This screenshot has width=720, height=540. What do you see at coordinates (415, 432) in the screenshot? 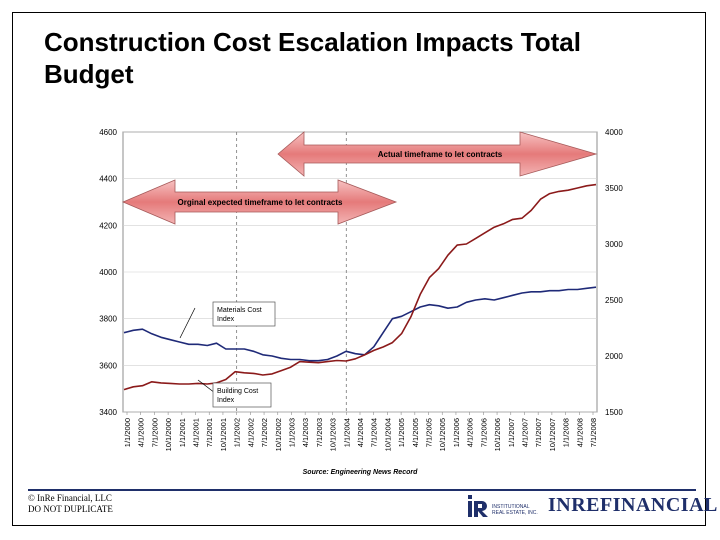
I see `x-axis-tick-label: 4/1/2005` at bounding box center [415, 432].